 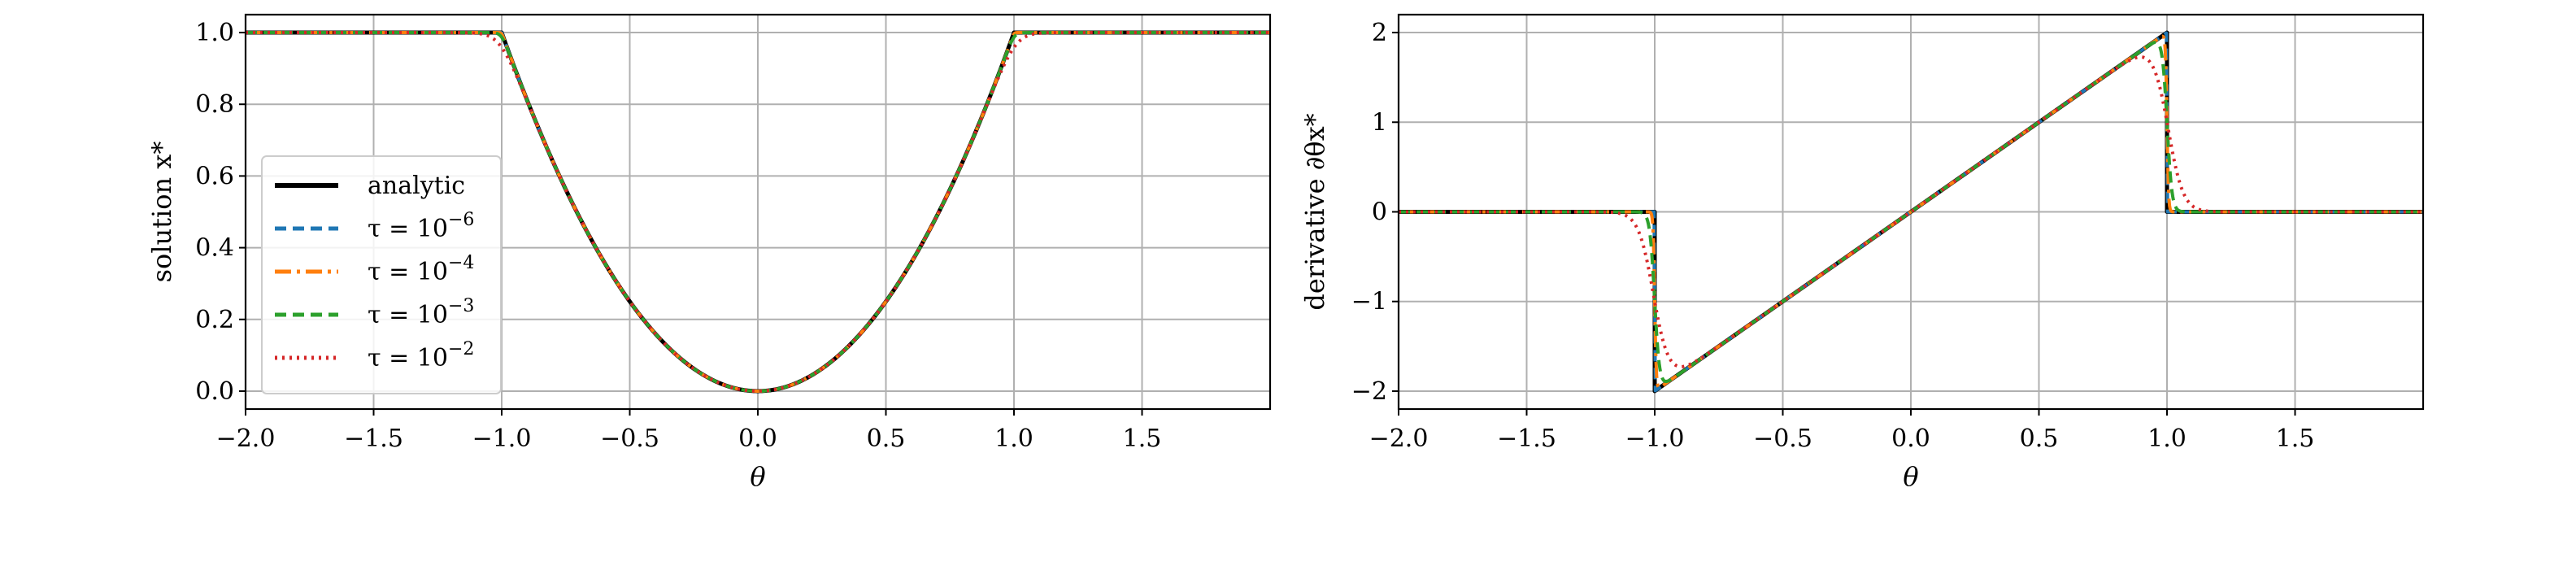 I want to click on y-axis-label: derivative ∂θx*, so click(x=1315, y=212).